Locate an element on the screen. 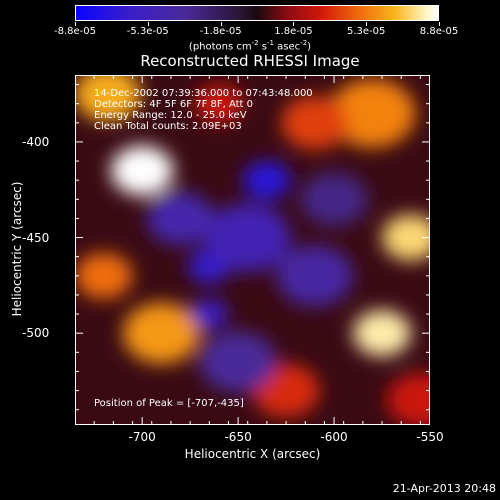 The height and width of the screenshot is (500, 500). chart-title: Reconstructed RHESSI Image is located at coordinates (250, 61).